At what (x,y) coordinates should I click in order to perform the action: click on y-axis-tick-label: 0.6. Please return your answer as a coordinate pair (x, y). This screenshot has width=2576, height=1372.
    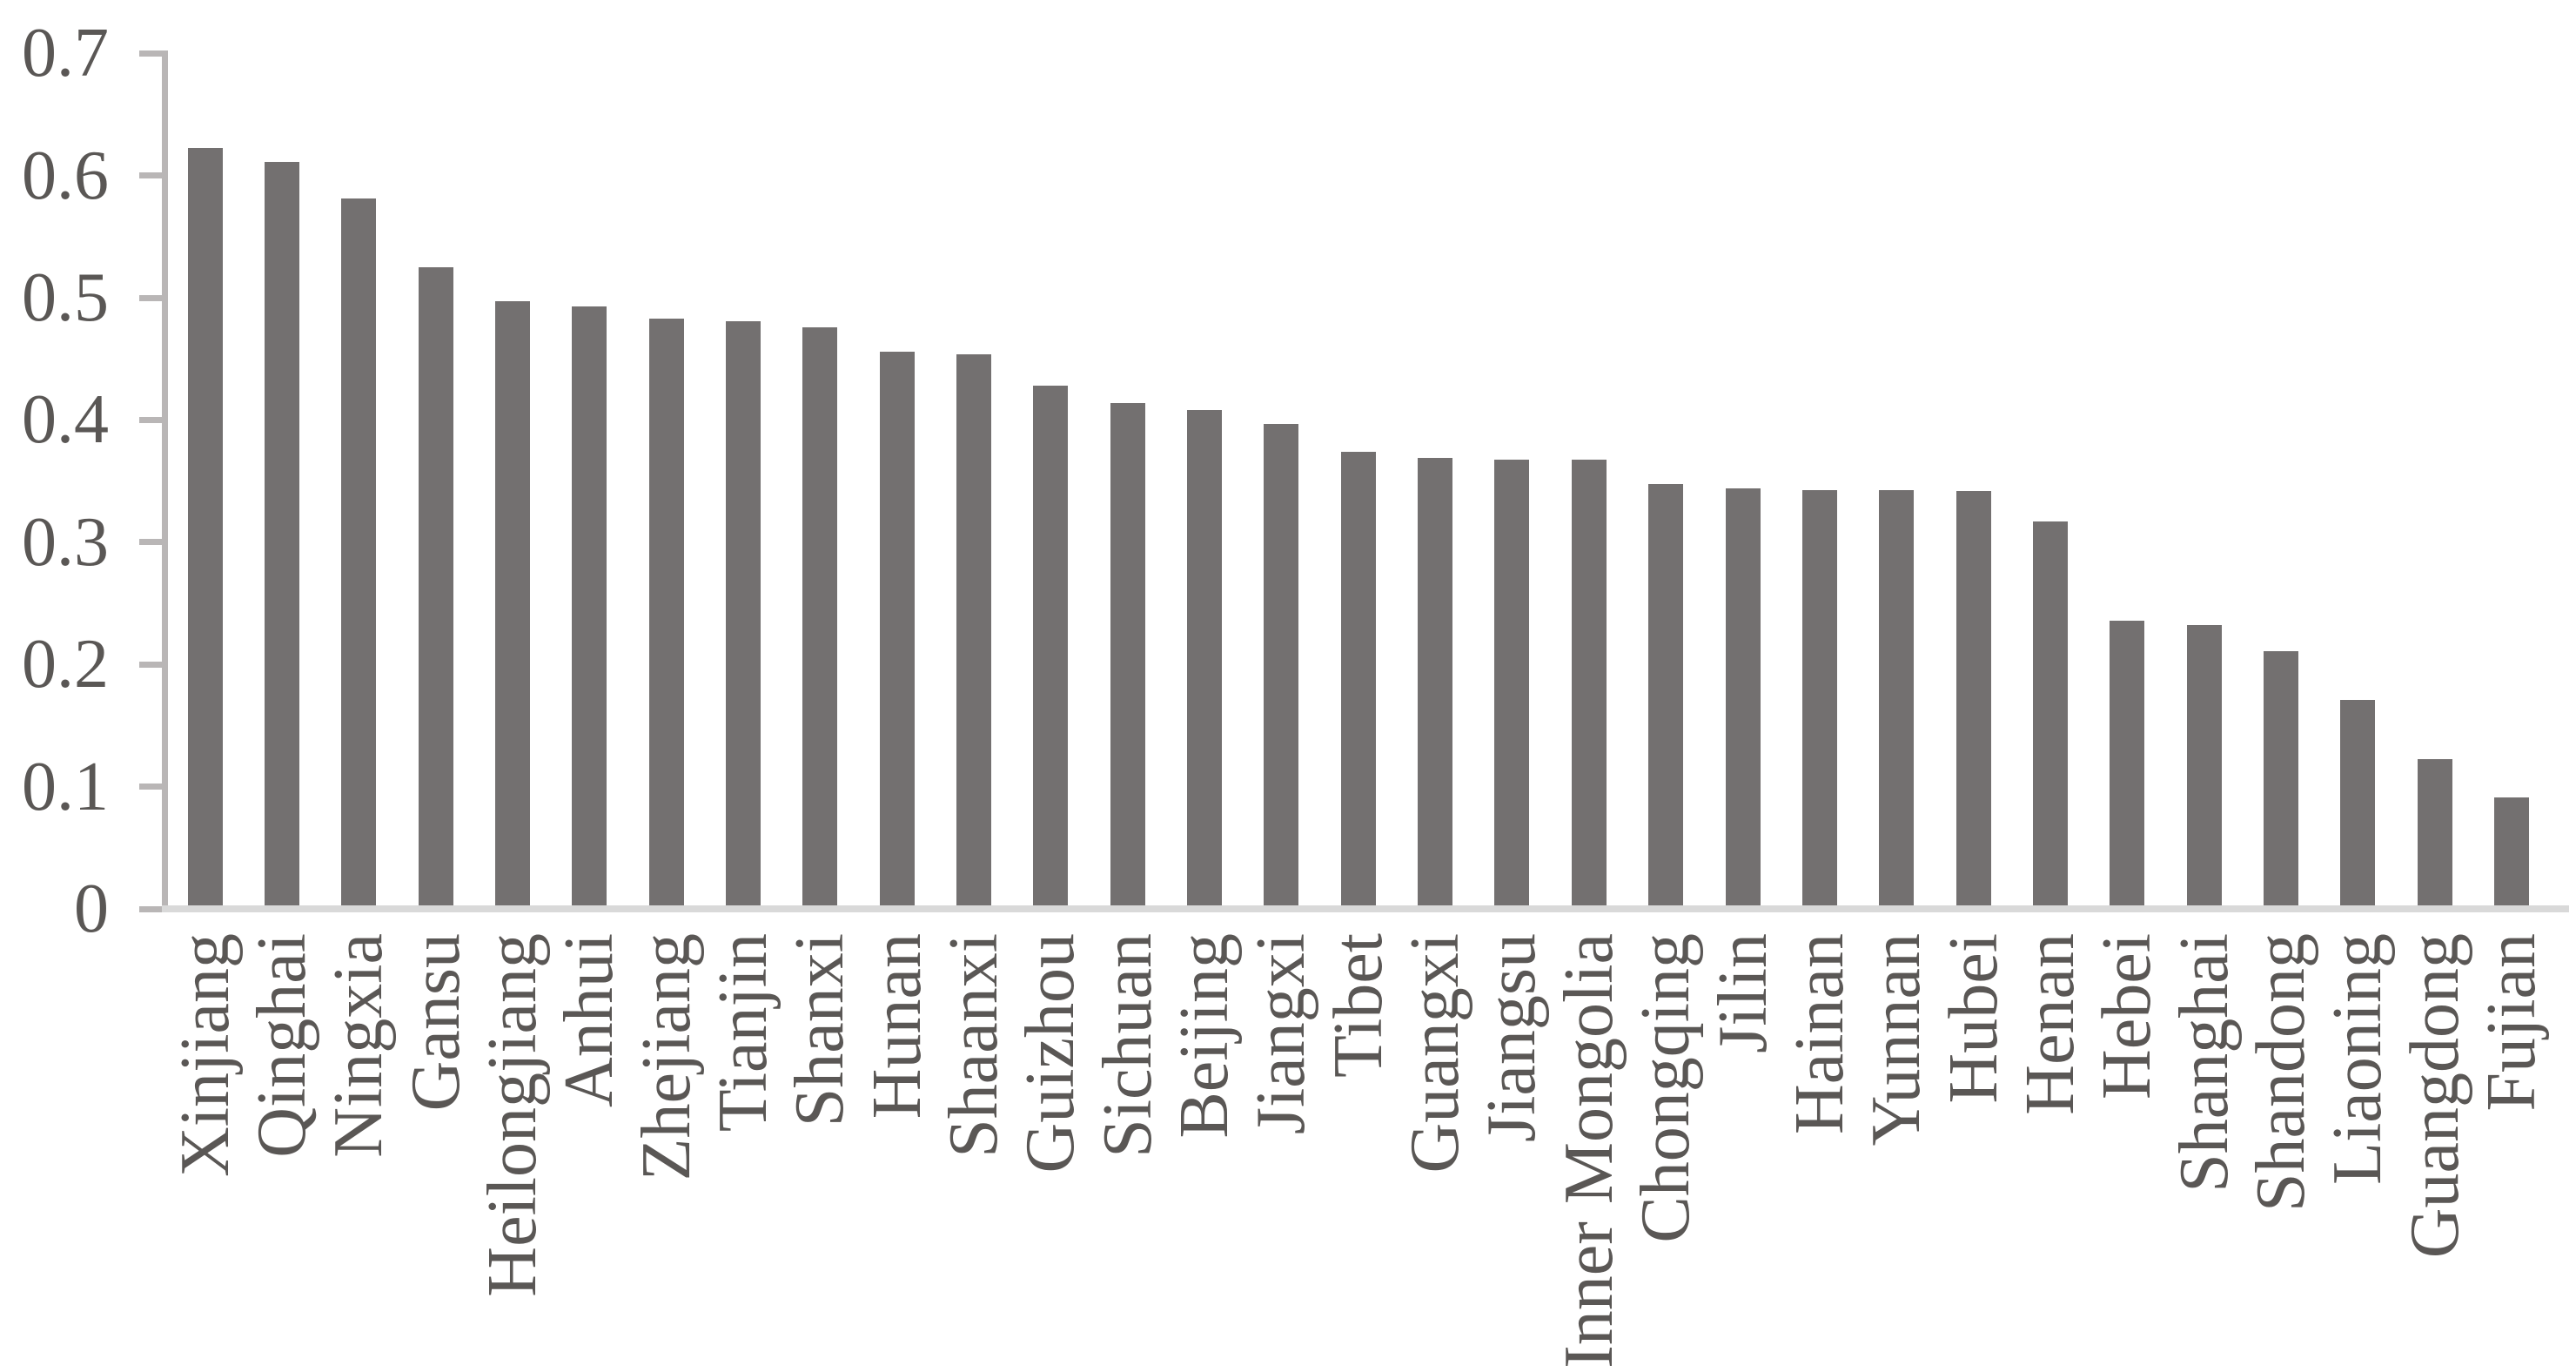
    Looking at the image, I should click on (65, 175).